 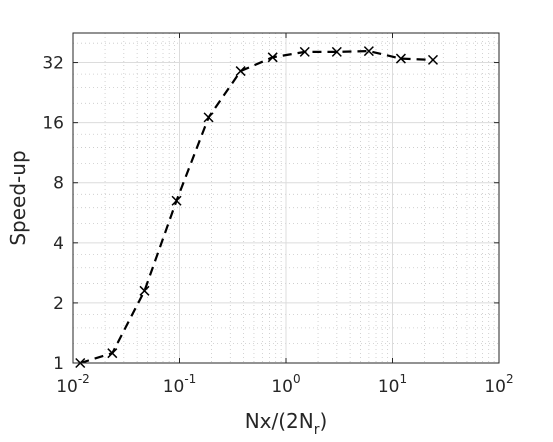 I want to click on x-axis-label-main: Nx/(2N, so click(x=279, y=421).